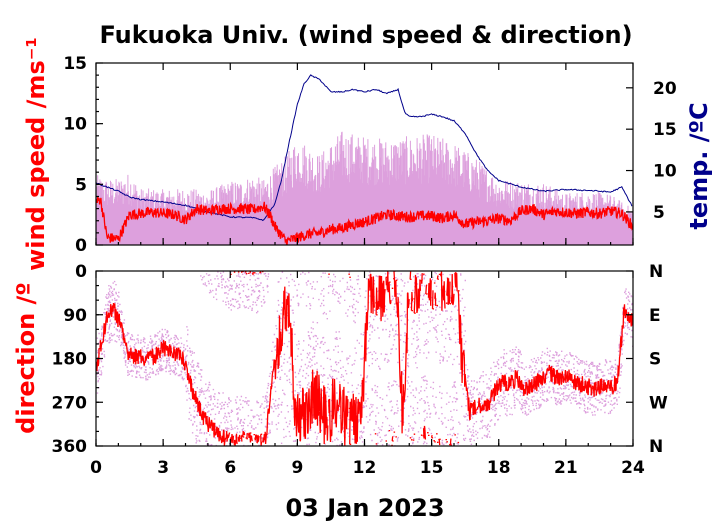  Describe the element at coordinates (665, 130) in the screenshot. I see `temp-tick-label: 15` at that location.